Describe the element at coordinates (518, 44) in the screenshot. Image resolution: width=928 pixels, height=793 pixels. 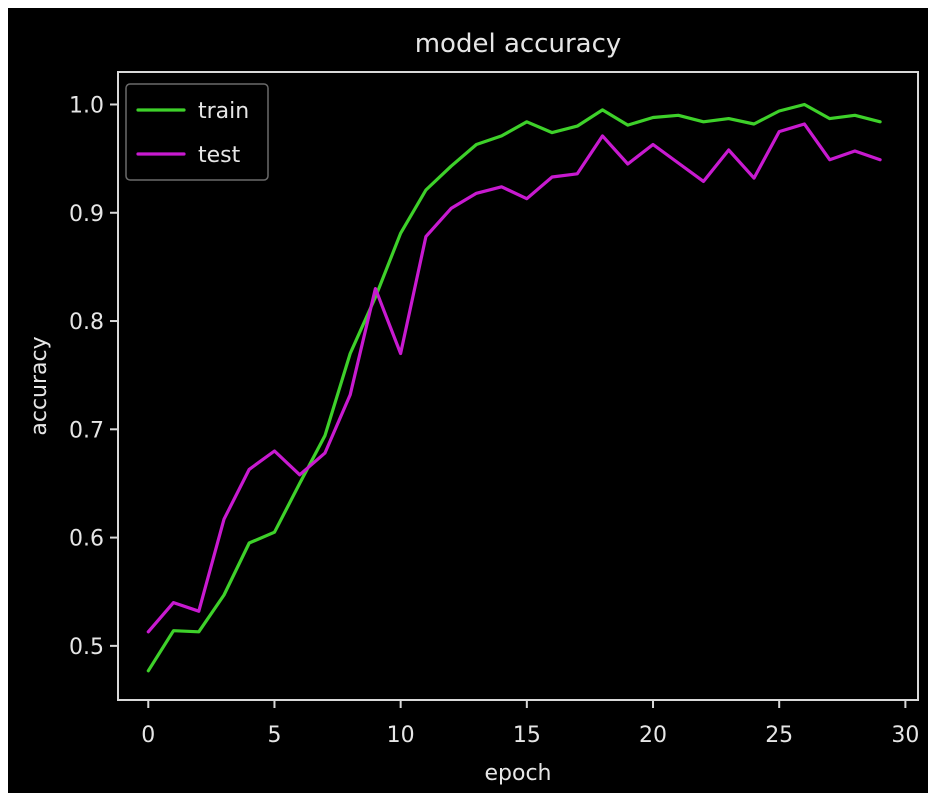
I see `chart-title: model accuracy` at that location.